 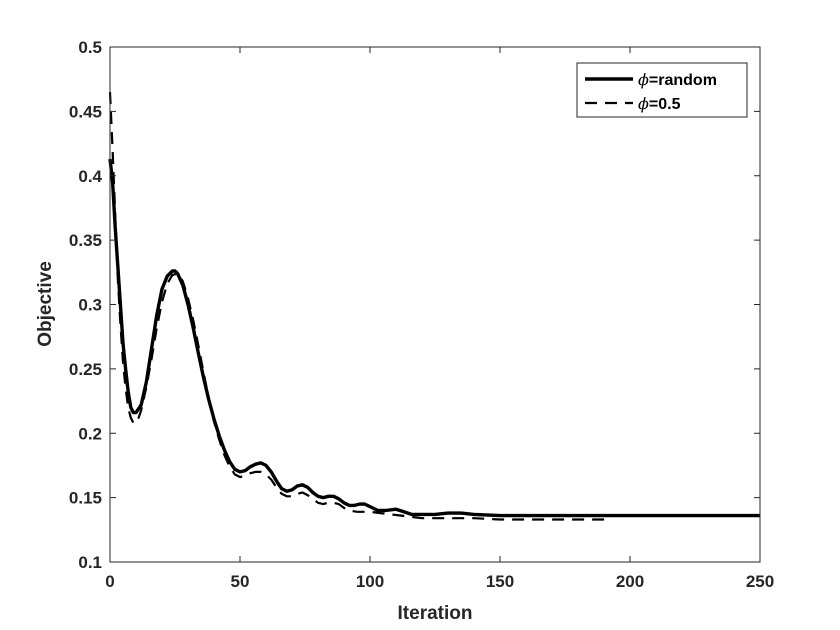 I want to click on y-tick-label: 0.3, so click(x=90, y=305).